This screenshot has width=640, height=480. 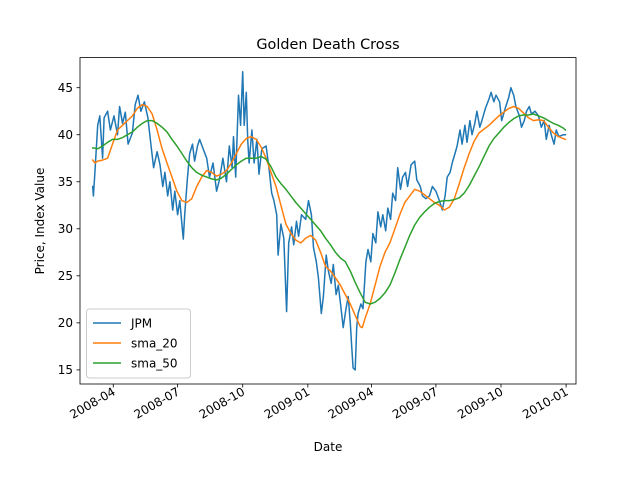 I want to click on y-tick-label: 35, so click(x=65, y=182).